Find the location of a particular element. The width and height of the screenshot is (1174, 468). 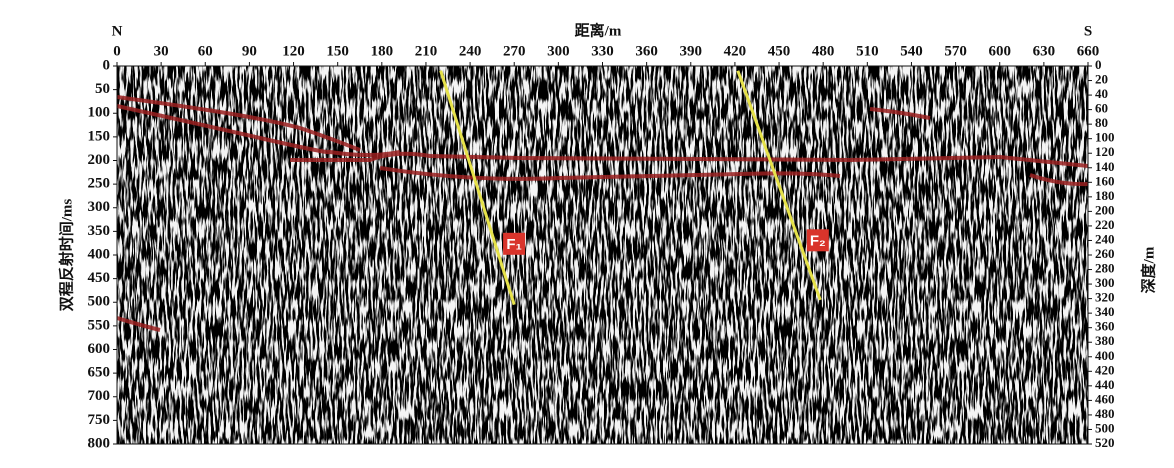

y2-tick-label: 260 is located at coordinates (1105, 253).